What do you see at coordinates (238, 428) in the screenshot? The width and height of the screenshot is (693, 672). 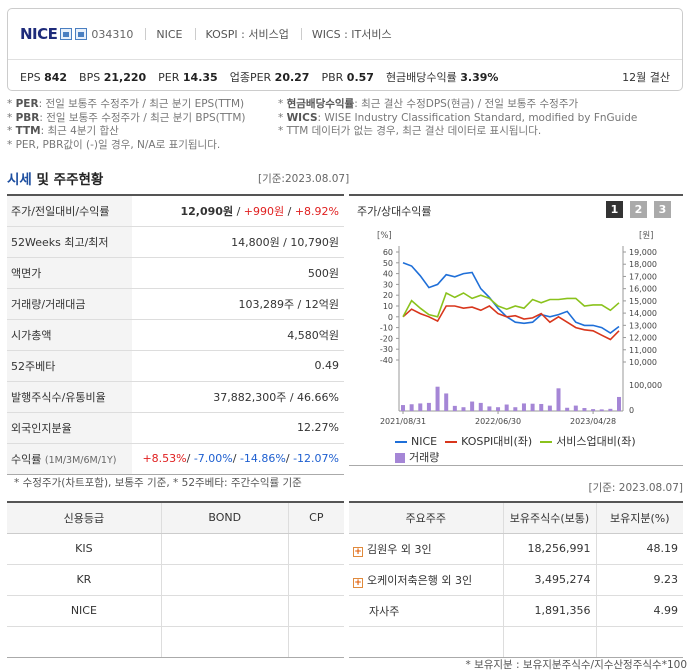 I see `row-value: 12.27%` at bounding box center [238, 428].